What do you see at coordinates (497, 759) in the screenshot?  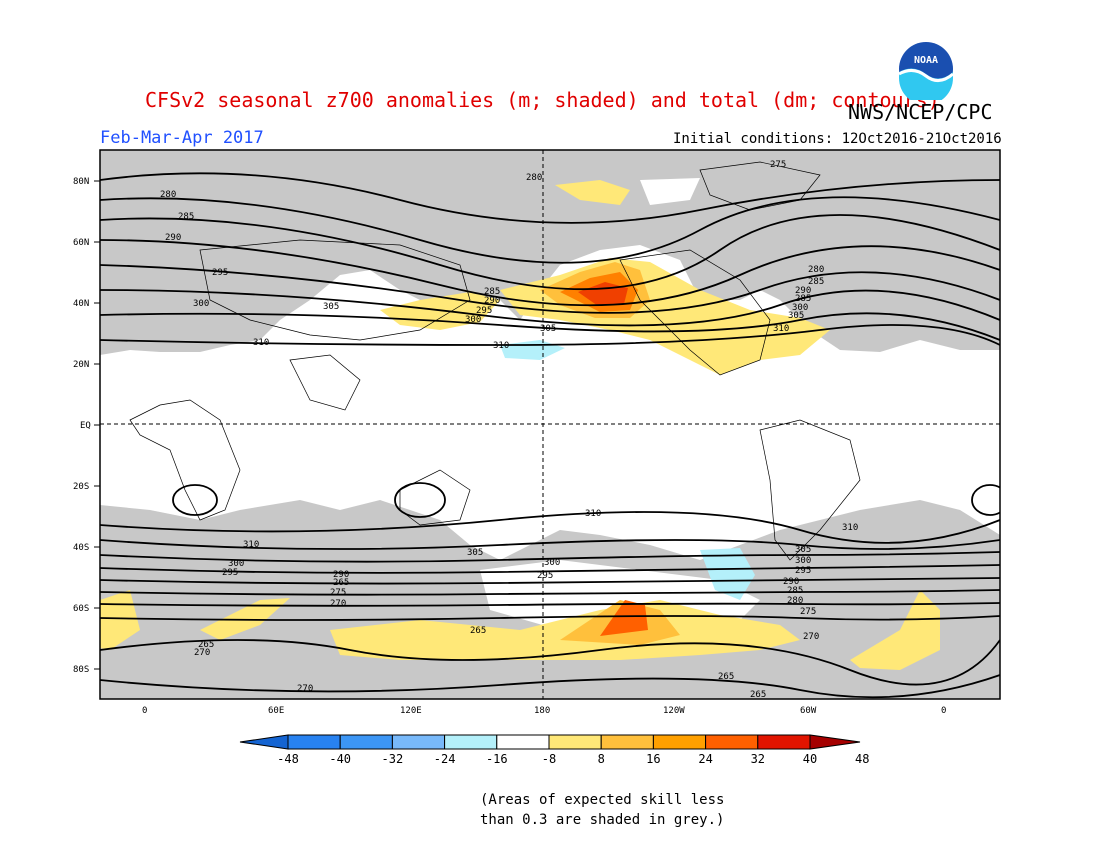 I see `colorbar-tick-label: -16` at bounding box center [497, 759].